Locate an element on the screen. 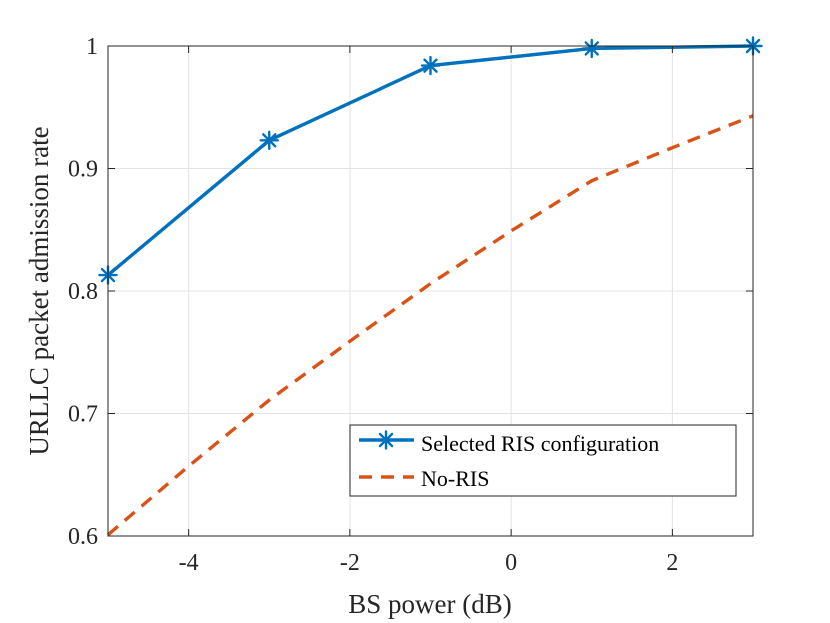  x-tick-label: 0 is located at coordinates (511, 563).